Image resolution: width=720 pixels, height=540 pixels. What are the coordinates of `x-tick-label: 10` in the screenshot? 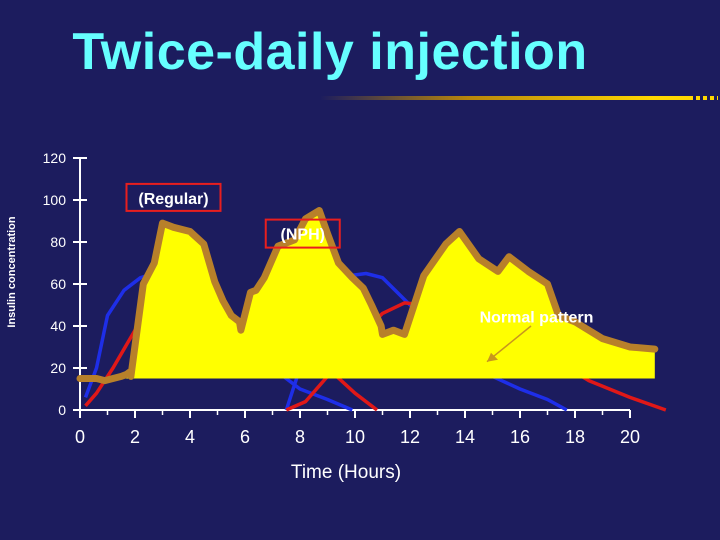 It's located at (355, 437).